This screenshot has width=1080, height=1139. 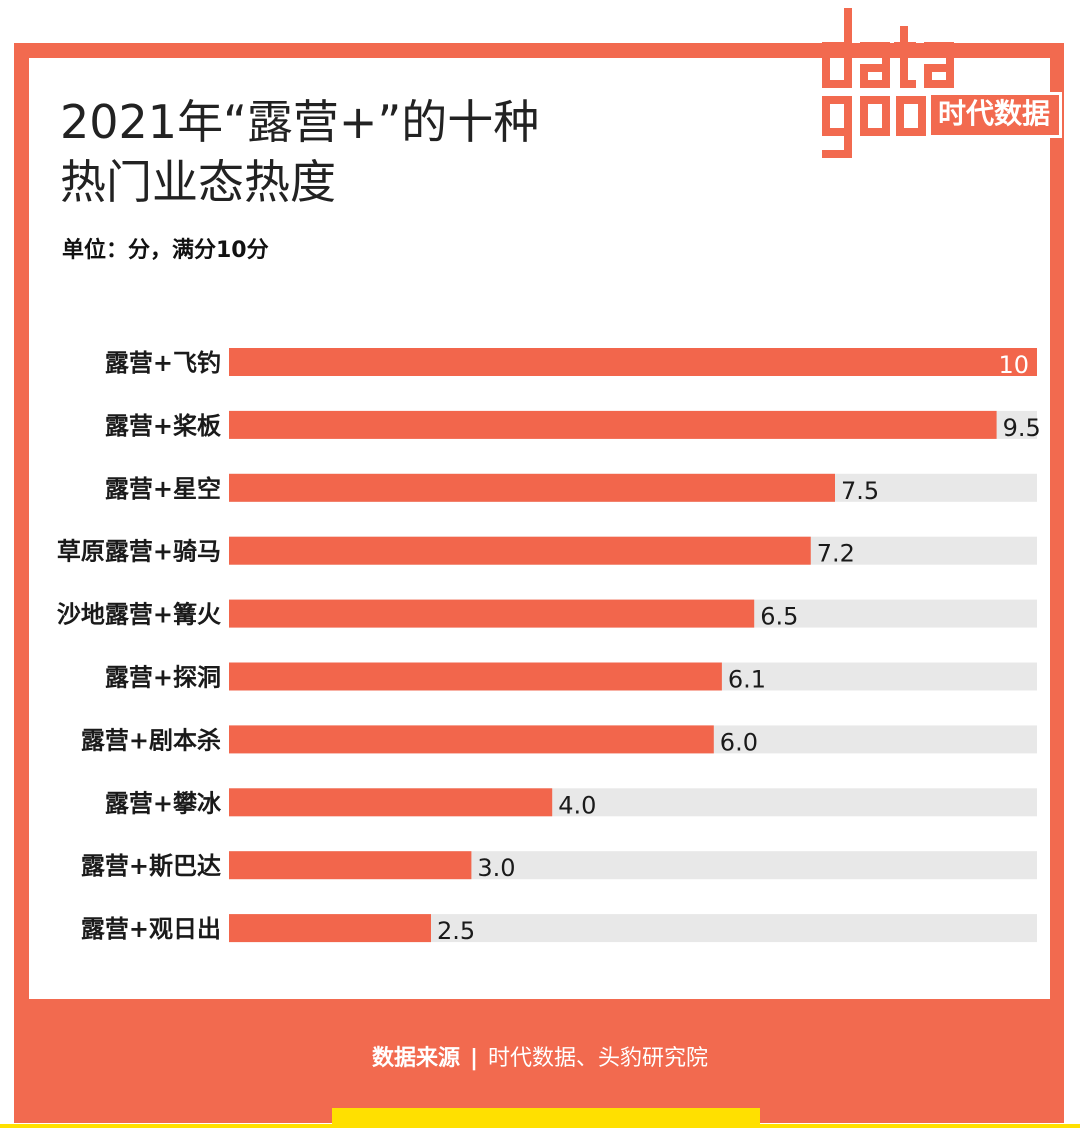 I want to click on value-label: 6.5, so click(x=779, y=617).